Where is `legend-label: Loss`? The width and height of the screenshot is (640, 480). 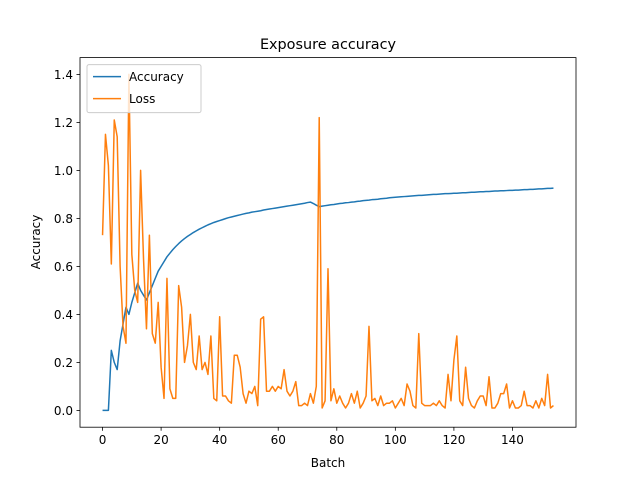
legend-label: Loss is located at coordinates (142, 99).